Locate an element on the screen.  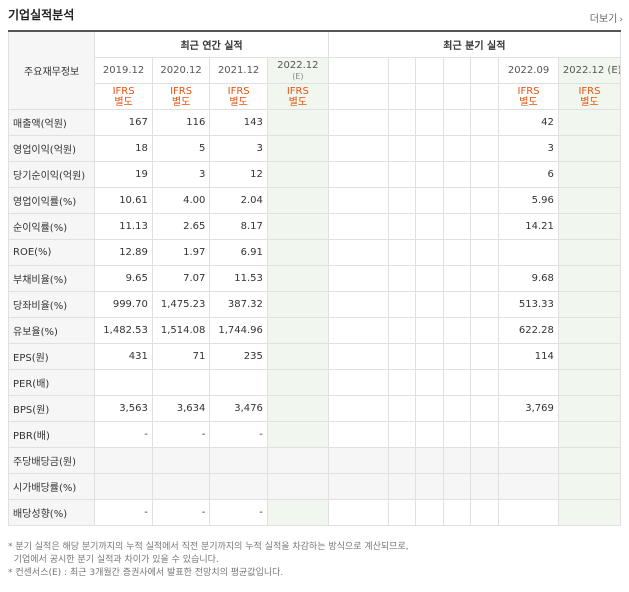
annual-value-cell: 2.04 is located at coordinates (238, 200).